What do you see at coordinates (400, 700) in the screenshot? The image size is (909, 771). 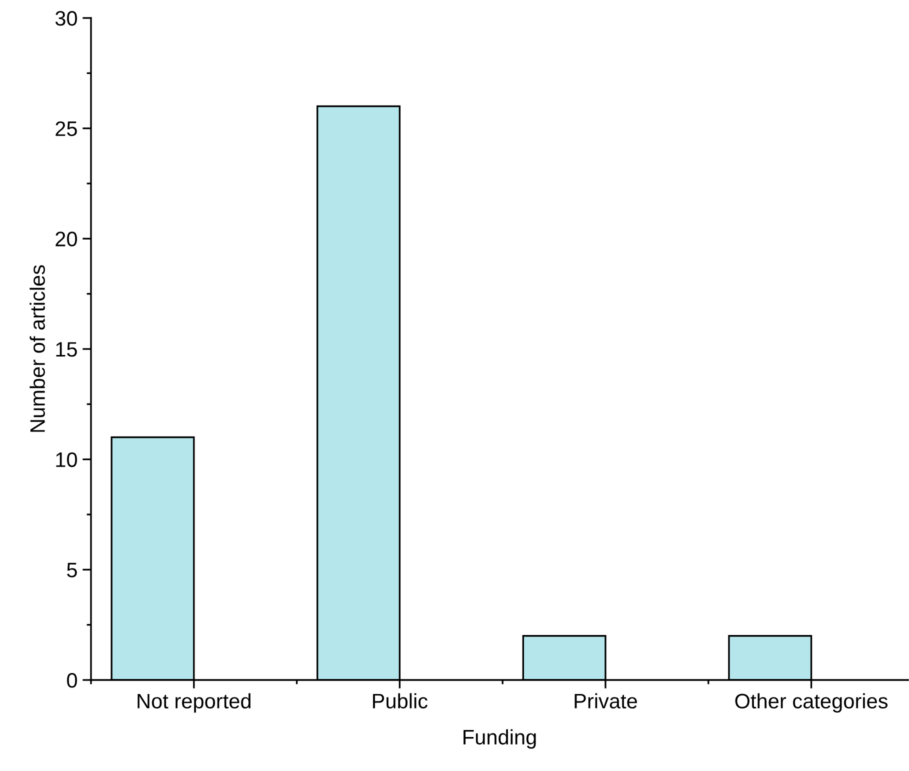 I see `x-tick-label: Public` at bounding box center [400, 700].